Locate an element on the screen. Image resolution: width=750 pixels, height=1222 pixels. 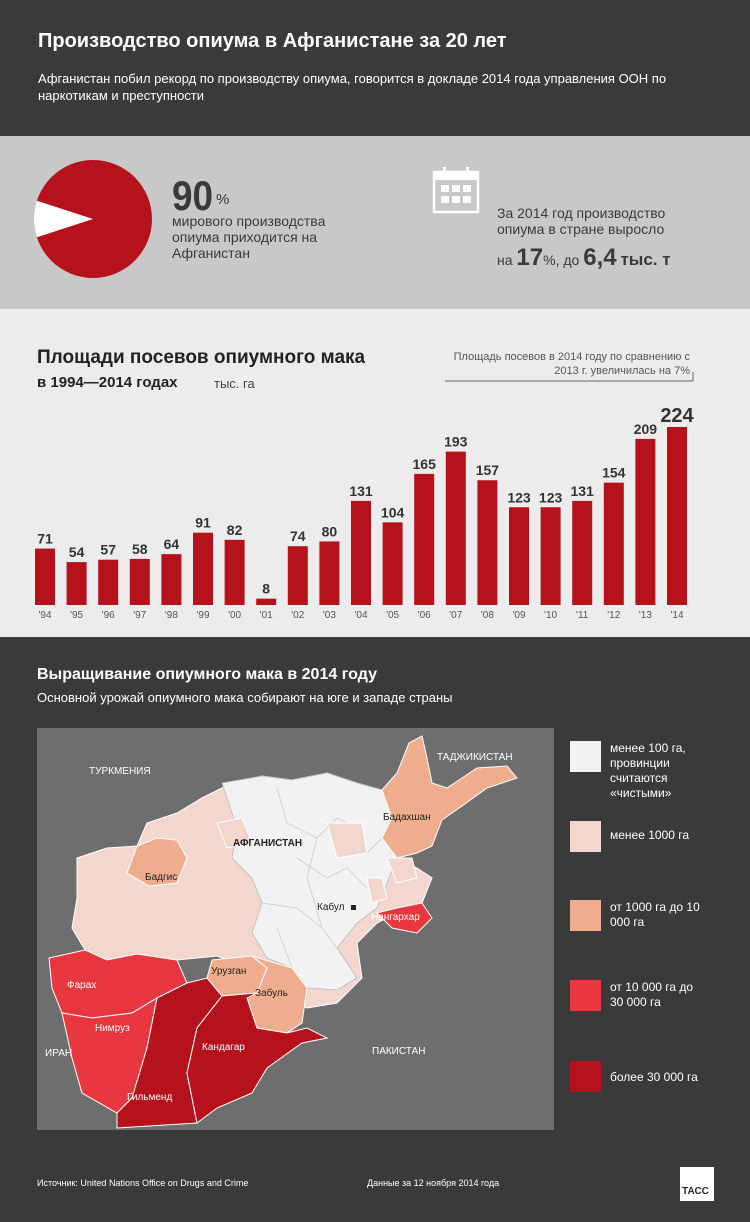
world-share-value: 90 is located at coordinates (193, 195).